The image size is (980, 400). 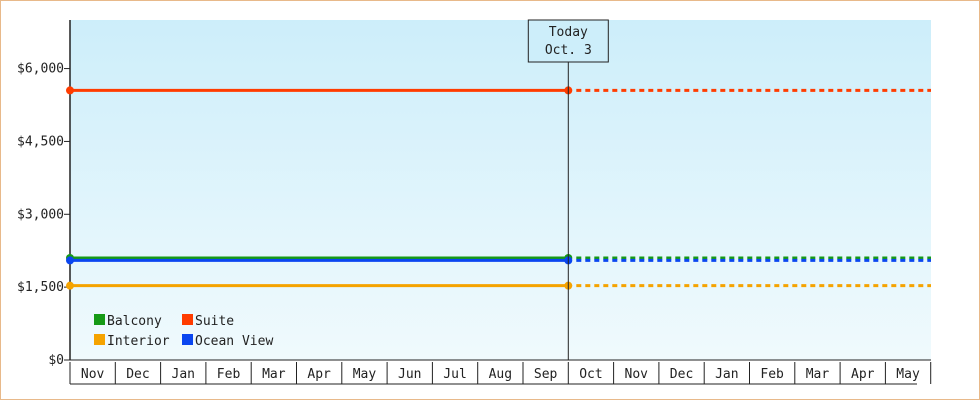 I want to click on legend: Balcony Suite Interior Ocean View, so click(x=183, y=331).